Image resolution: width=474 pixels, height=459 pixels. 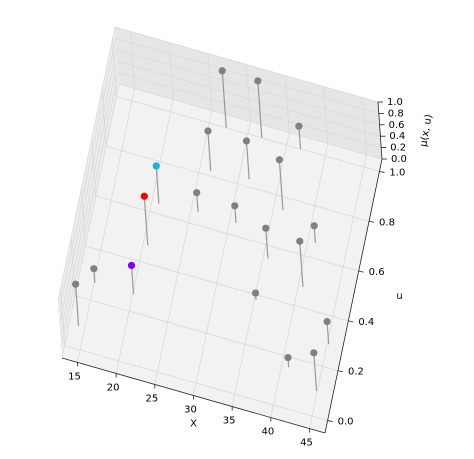 What do you see at coordinates (229, 421) in the screenshot?
I see `x-tick-label: 35` at bounding box center [229, 421].